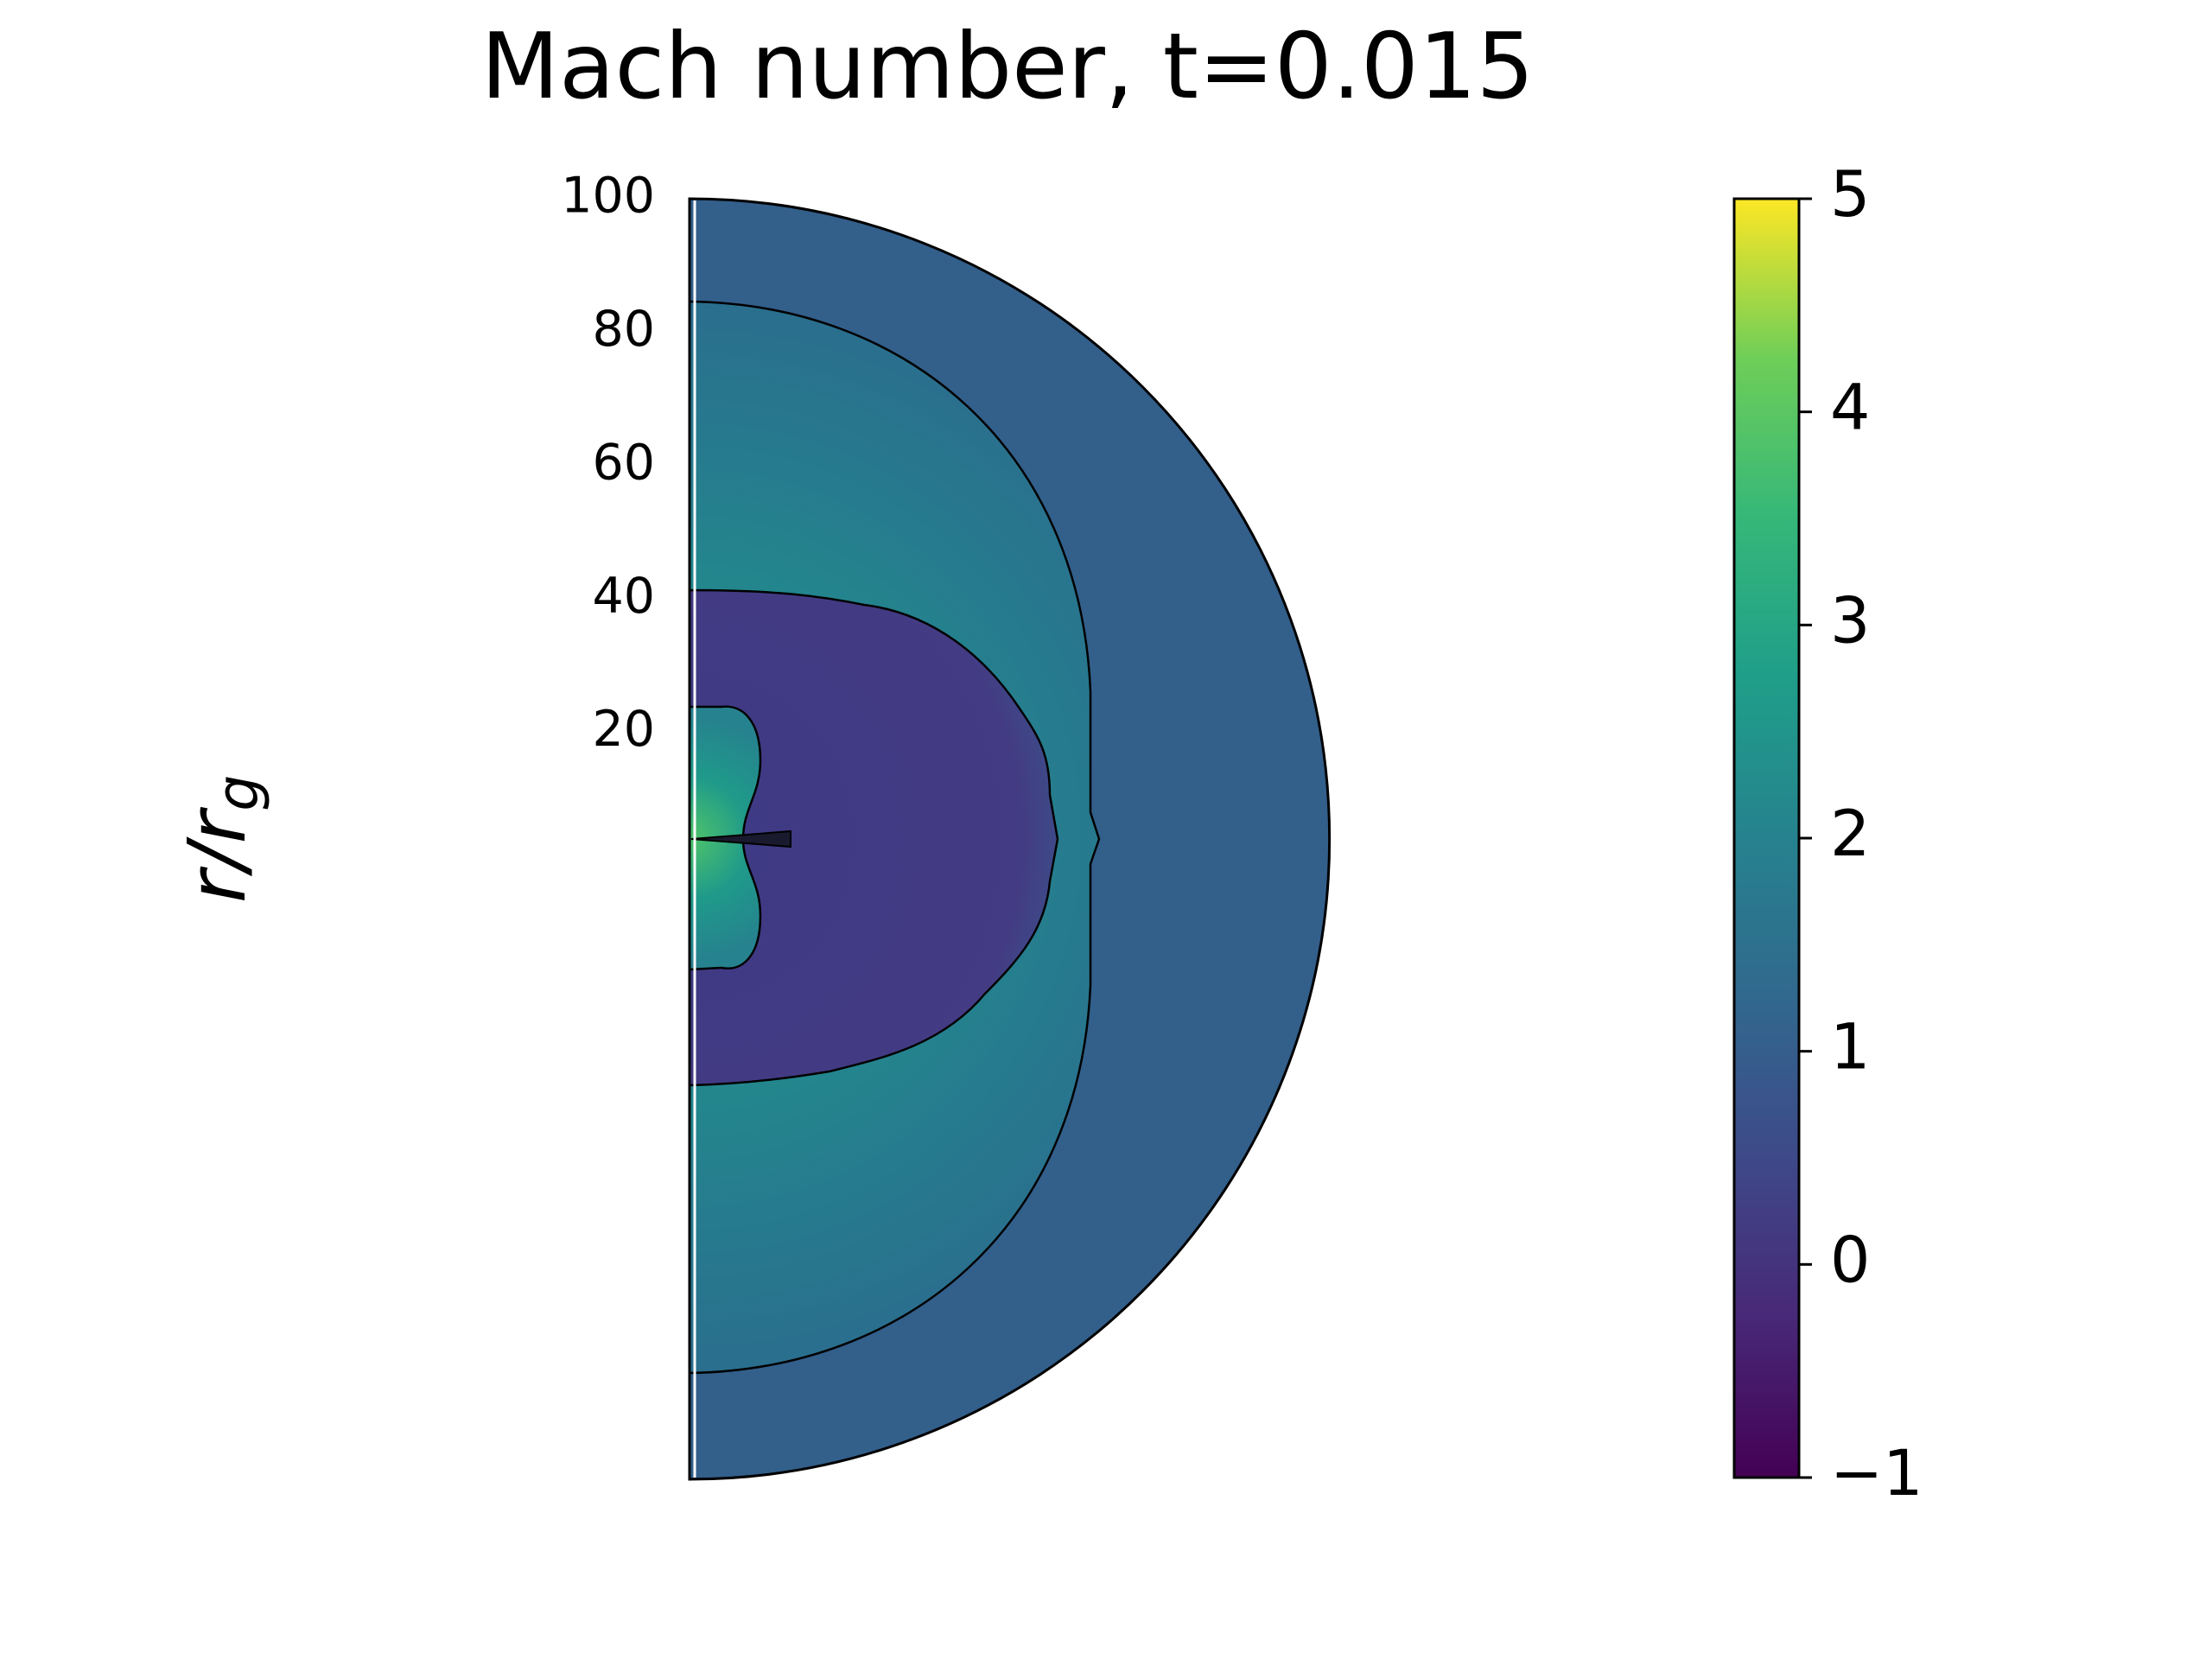 This screenshot has width=2212, height=1659. What do you see at coordinates (623, 729) in the screenshot?
I see `y-tick-label: 20` at bounding box center [623, 729].